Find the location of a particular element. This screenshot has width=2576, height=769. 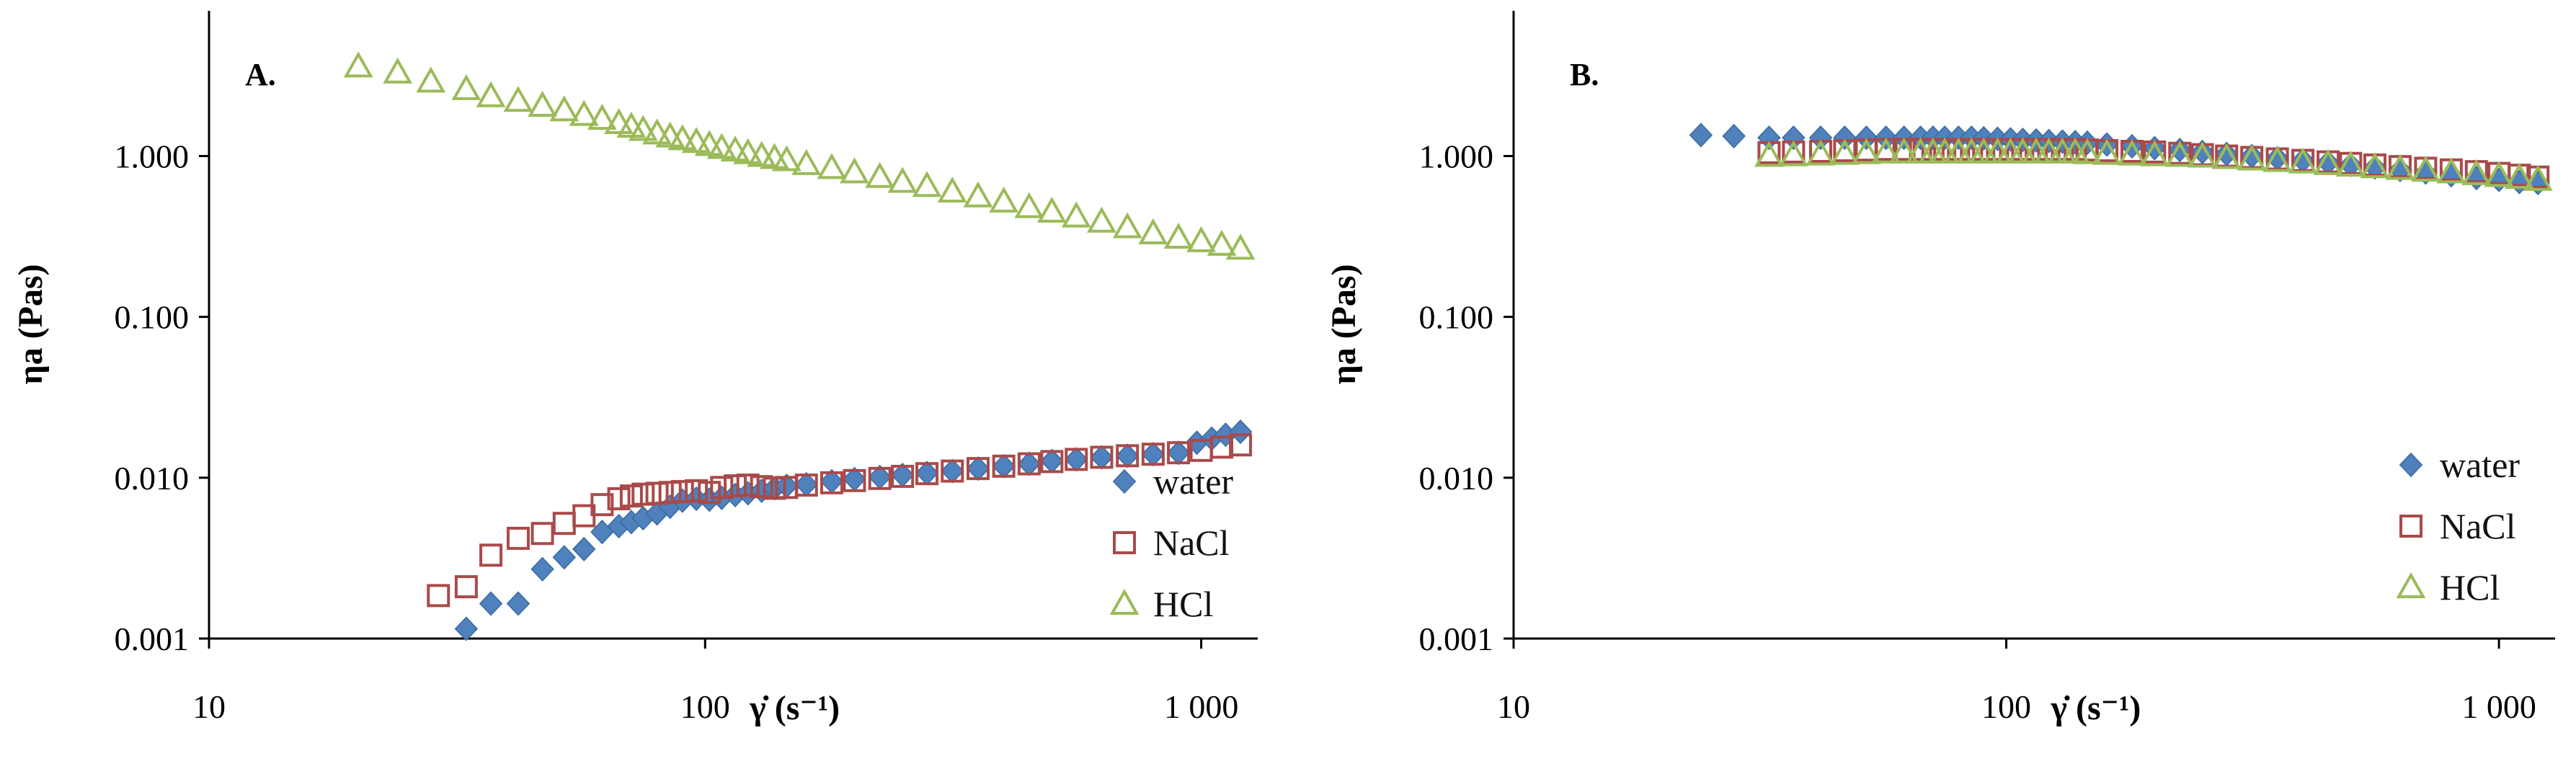

legend-marker-nacl is located at coordinates (1124, 543).